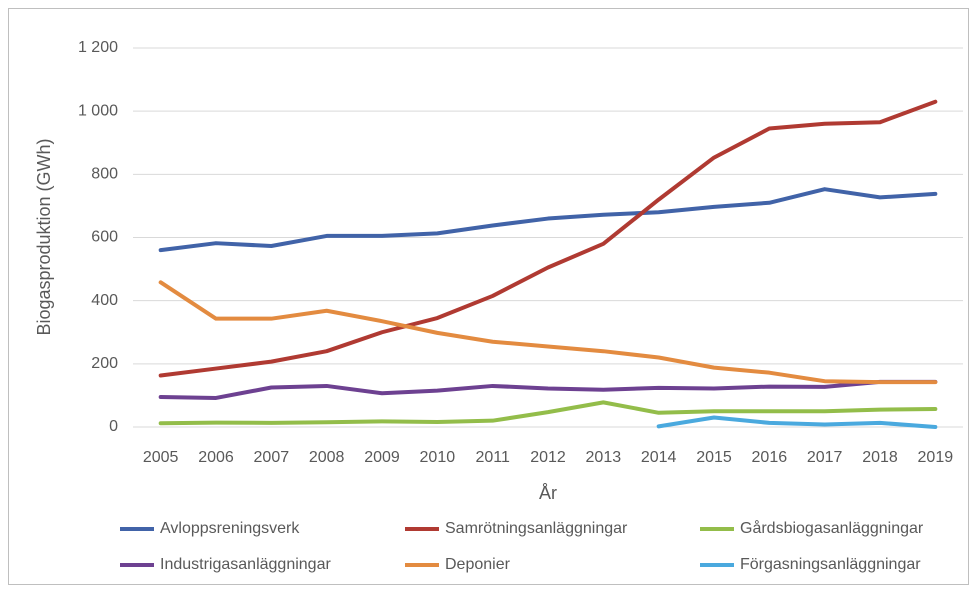 This screenshot has height=593, width=978. I want to click on x-tick-label: 2016, so click(770, 457).